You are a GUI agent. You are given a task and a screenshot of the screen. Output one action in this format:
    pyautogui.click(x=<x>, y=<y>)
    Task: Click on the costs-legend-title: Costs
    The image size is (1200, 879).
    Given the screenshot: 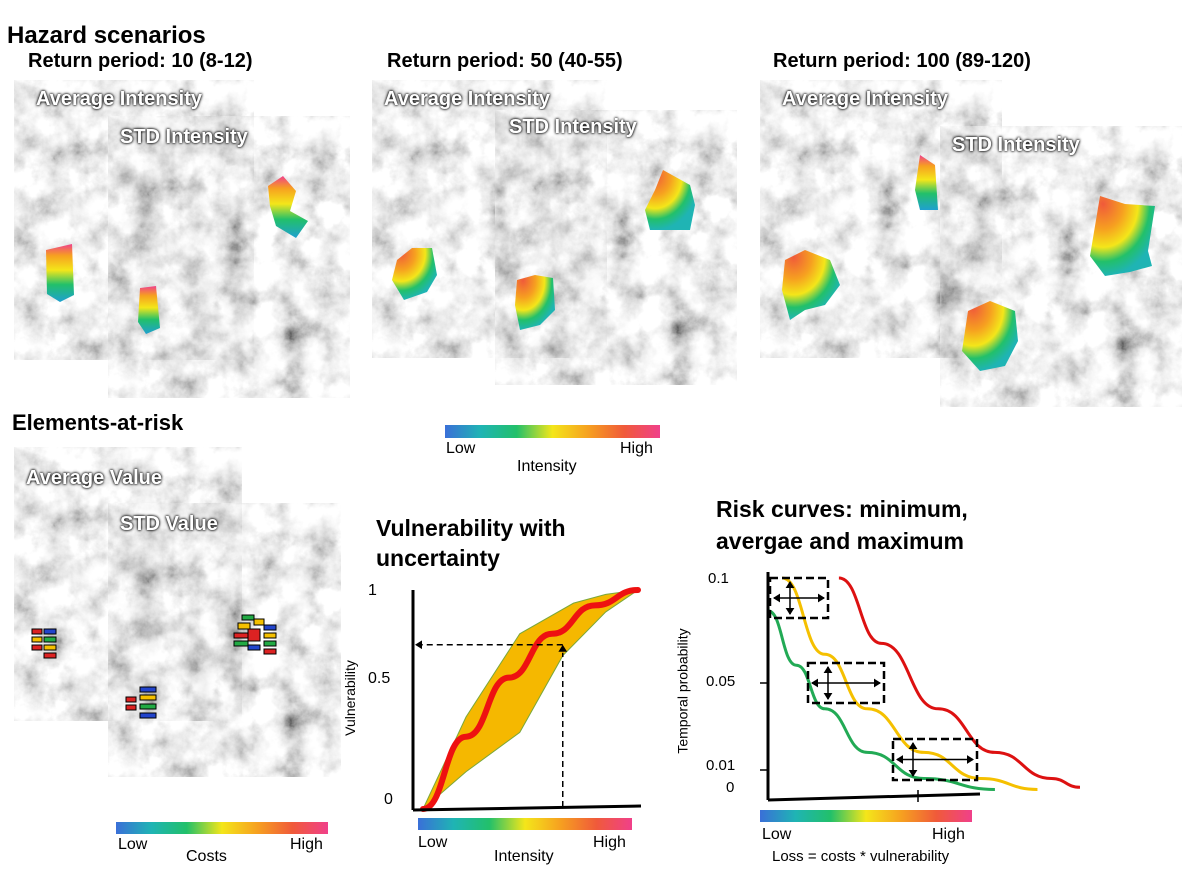 What is the action you would take?
    pyautogui.click(x=206, y=856)
    